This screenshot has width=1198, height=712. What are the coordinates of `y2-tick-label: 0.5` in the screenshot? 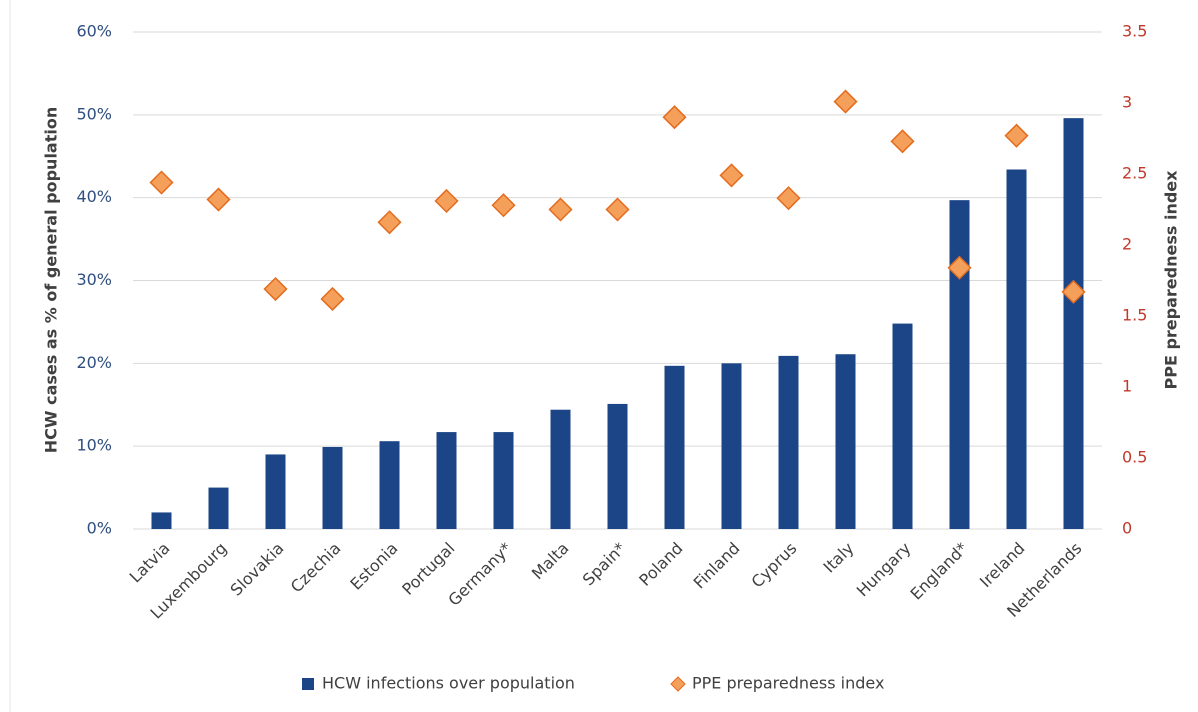 It's located at (1134, 457).